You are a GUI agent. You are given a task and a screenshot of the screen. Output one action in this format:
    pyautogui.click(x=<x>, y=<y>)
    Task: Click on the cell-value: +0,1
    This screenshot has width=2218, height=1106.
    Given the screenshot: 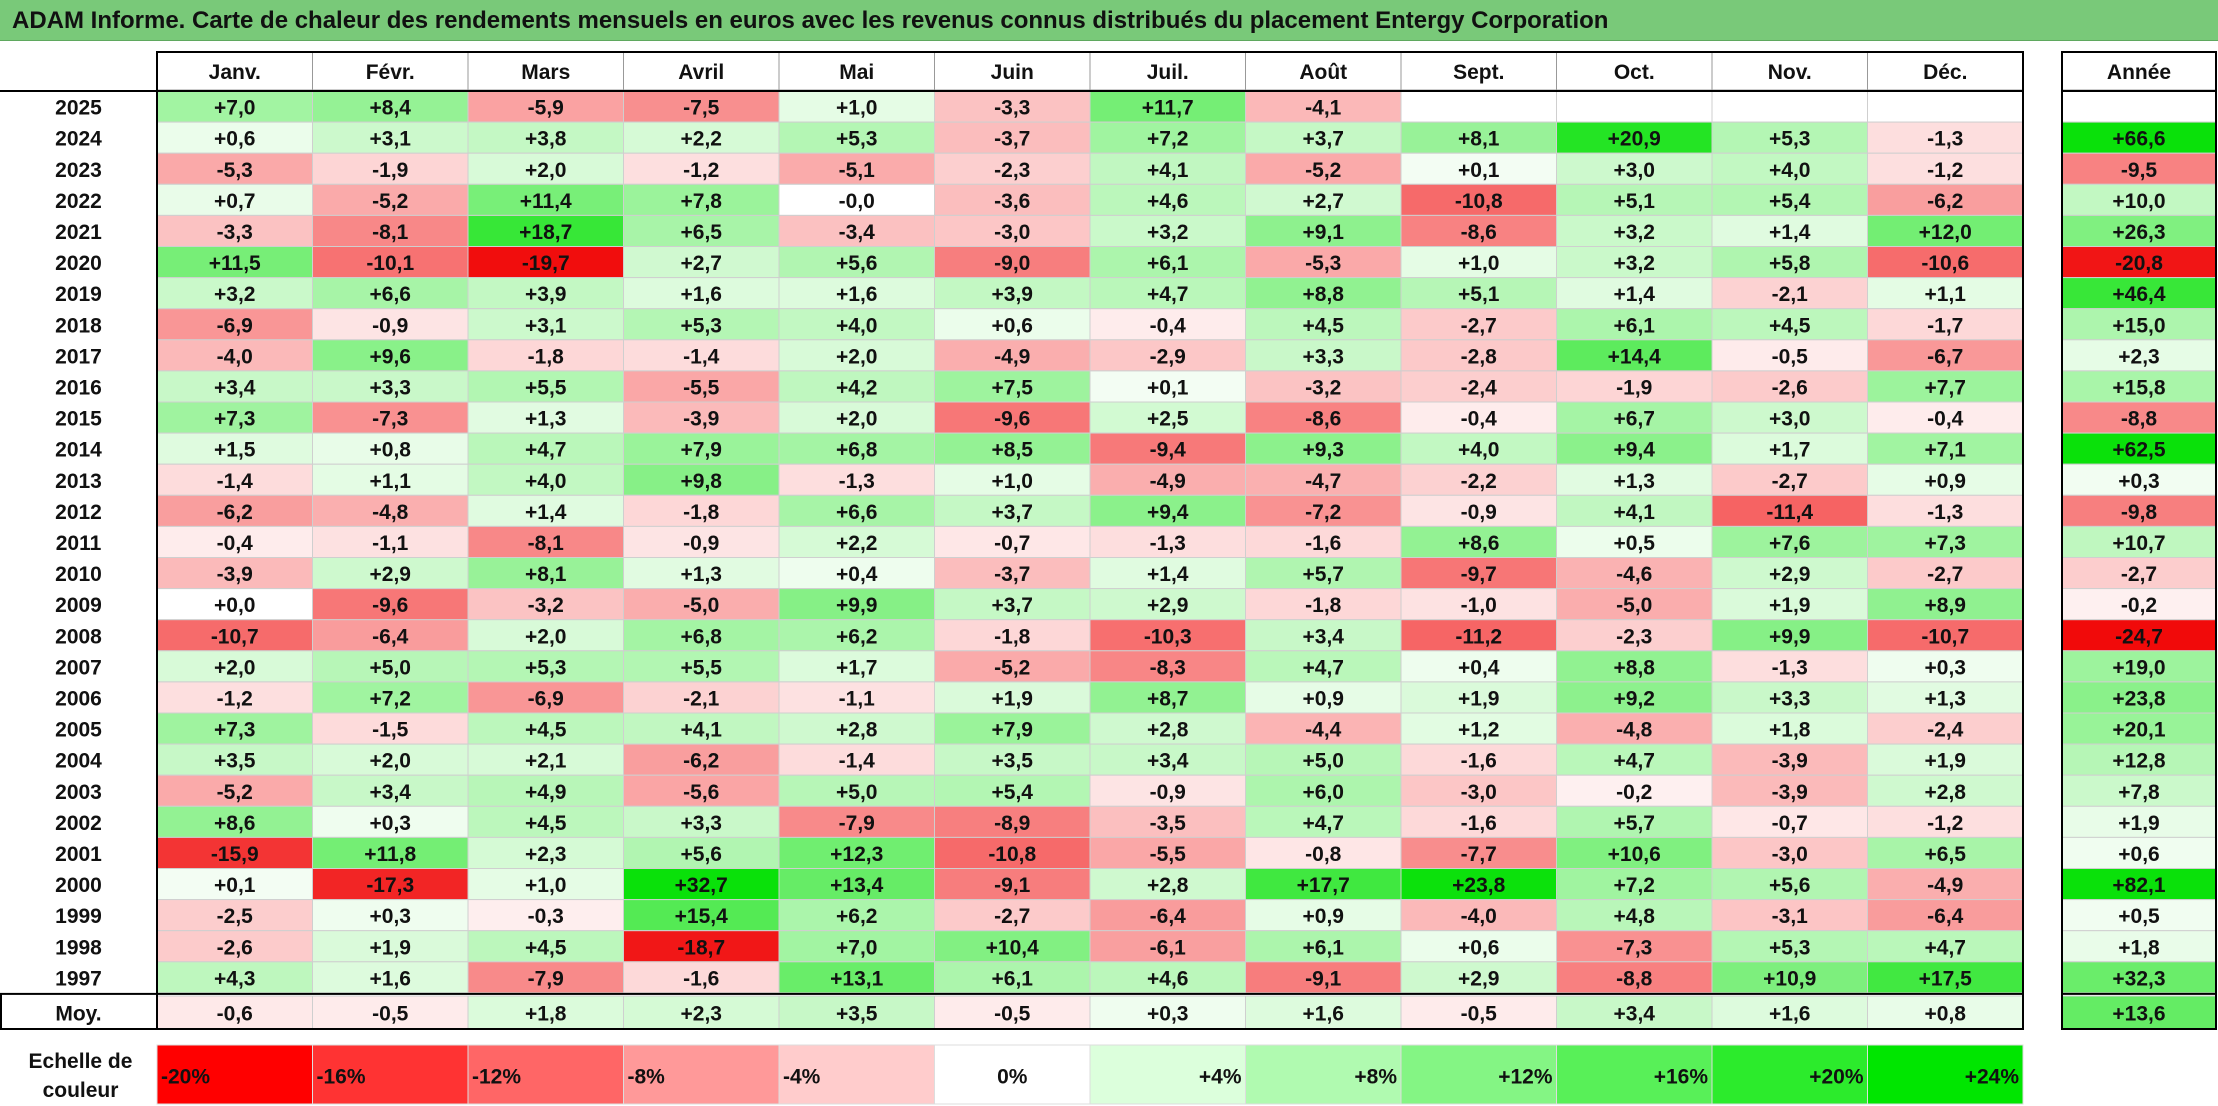 What is the action you would take?
    pyautogui.click(x=235, y=885)
    